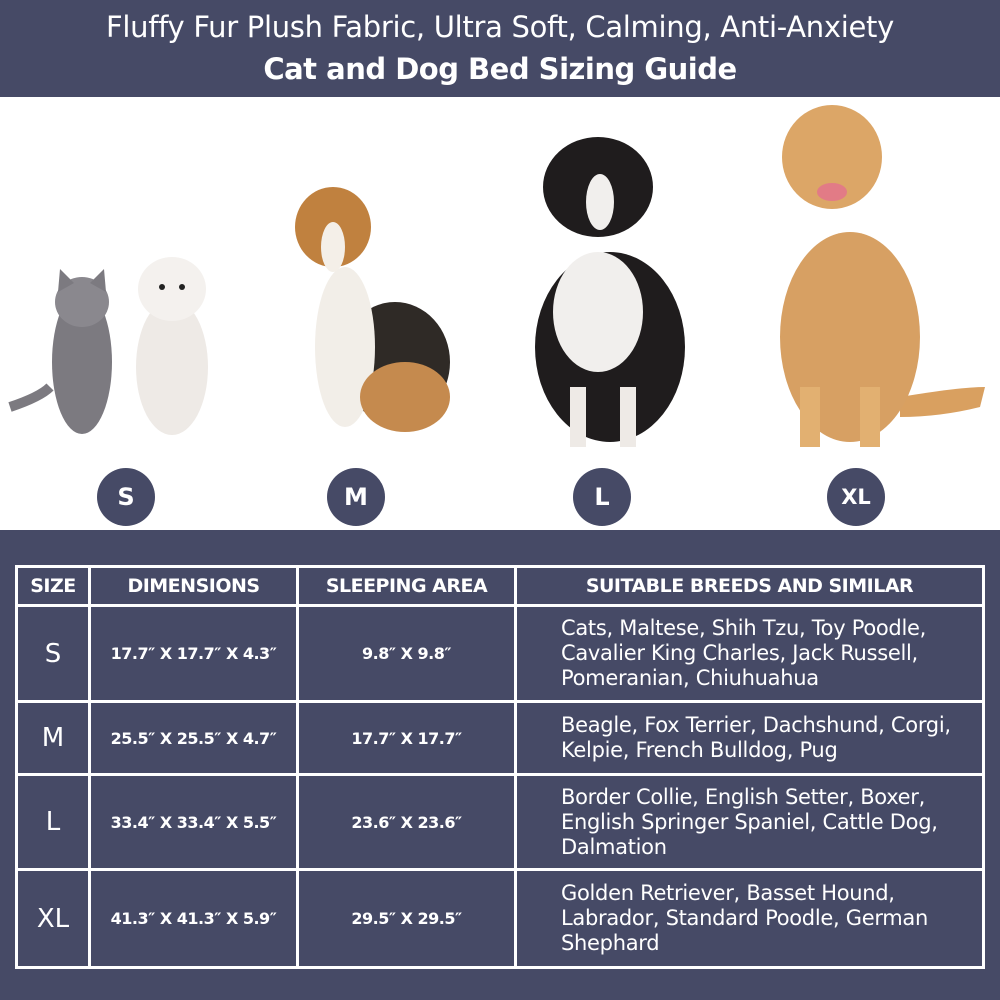  What do you see at coordinates (882, 276) in the screenshot?
I see `golden-retriever-image` at bounding box center [882, 276].